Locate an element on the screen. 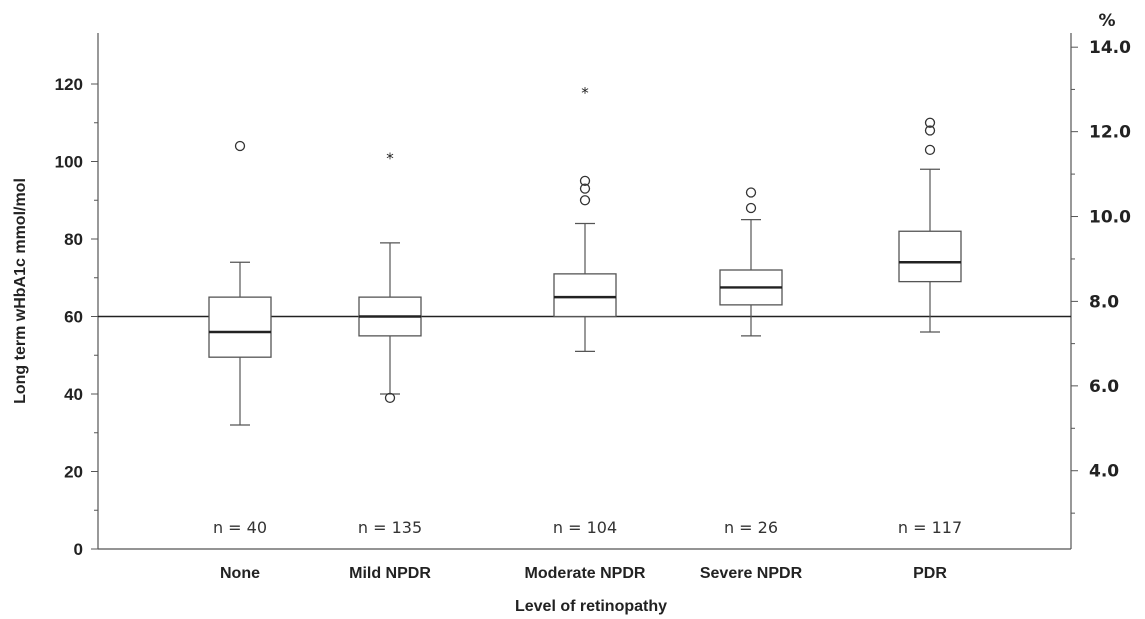  category-label: None is located at coordinates (240, 573).